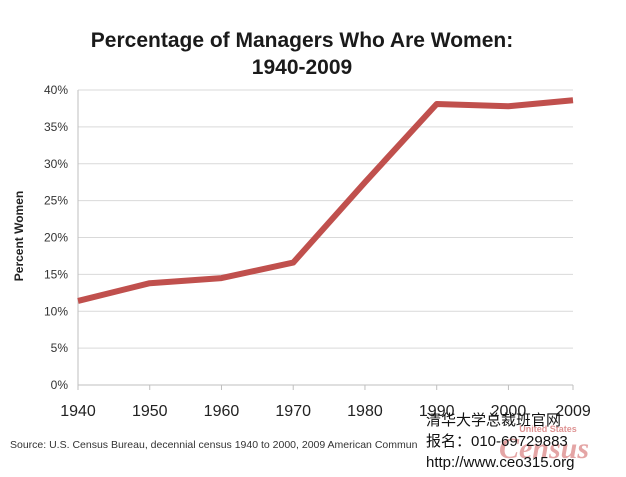 This screenshot has height=477, width=626. What do you see at coordinates (56, 311) in the screenshot?
I see `y-tick-label: 10%` at bounding box center [56, 311].